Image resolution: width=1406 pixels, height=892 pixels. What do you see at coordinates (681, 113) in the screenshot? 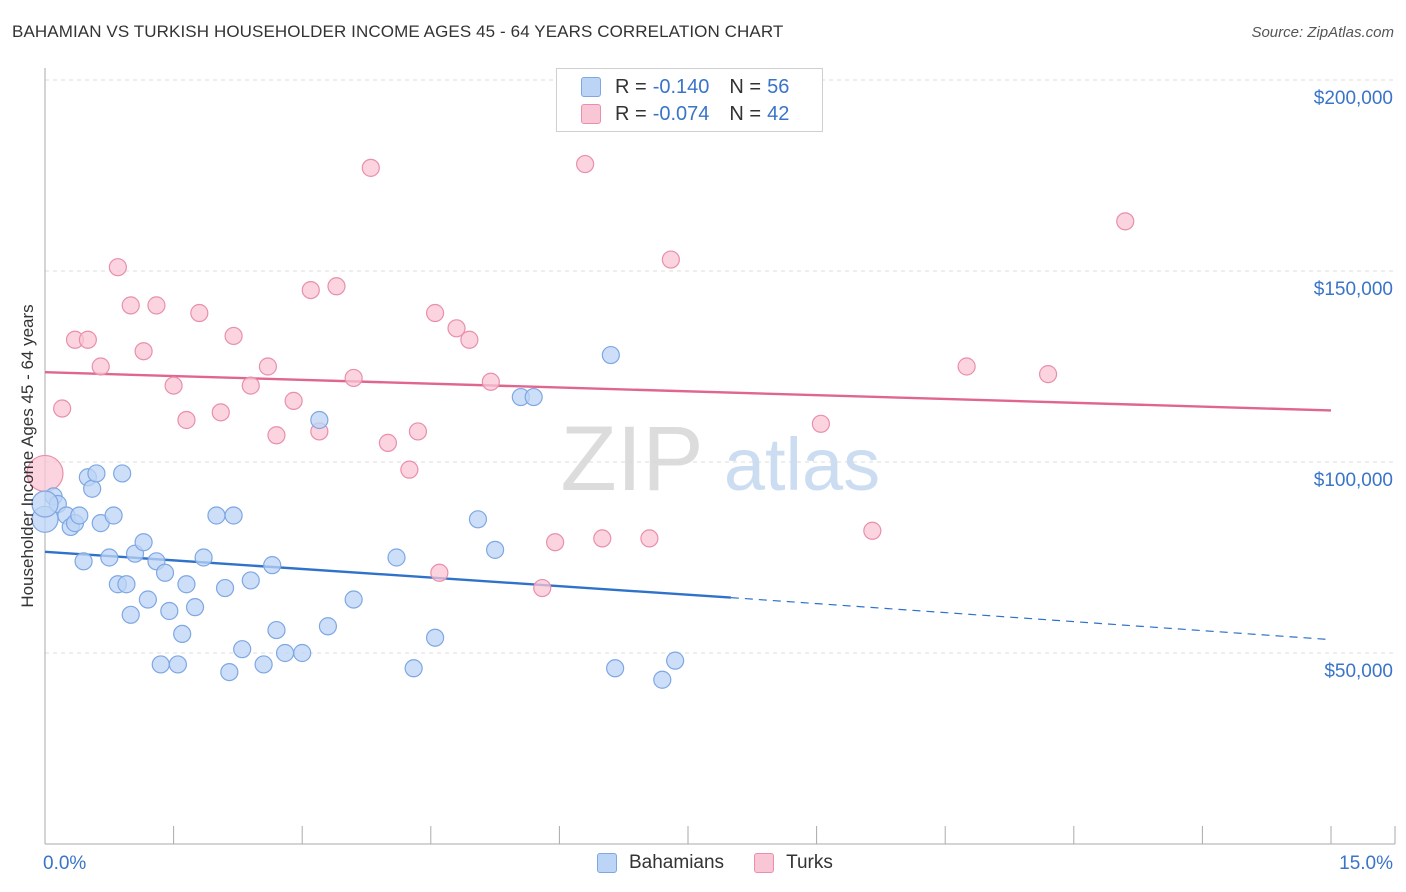
I see `legend-r-value: -0.074` at bounding box center [681, 113].